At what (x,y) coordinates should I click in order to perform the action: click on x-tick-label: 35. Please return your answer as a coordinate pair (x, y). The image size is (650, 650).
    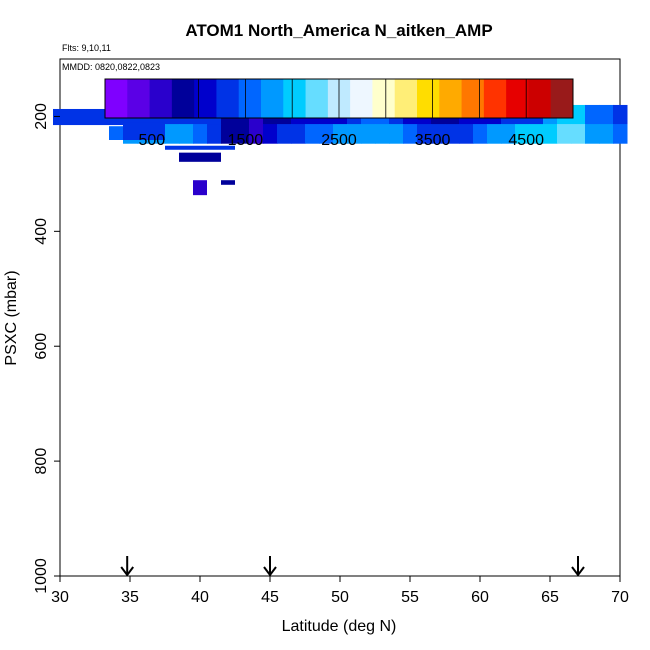
    Looking at the image, I should click on (130, 597).